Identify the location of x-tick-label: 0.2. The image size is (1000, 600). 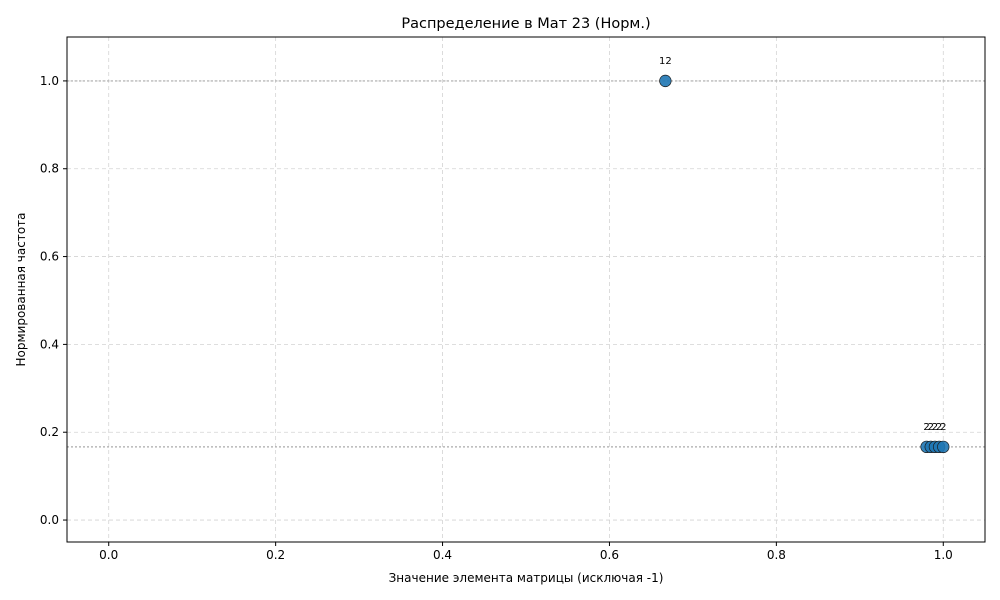
(275, 555).